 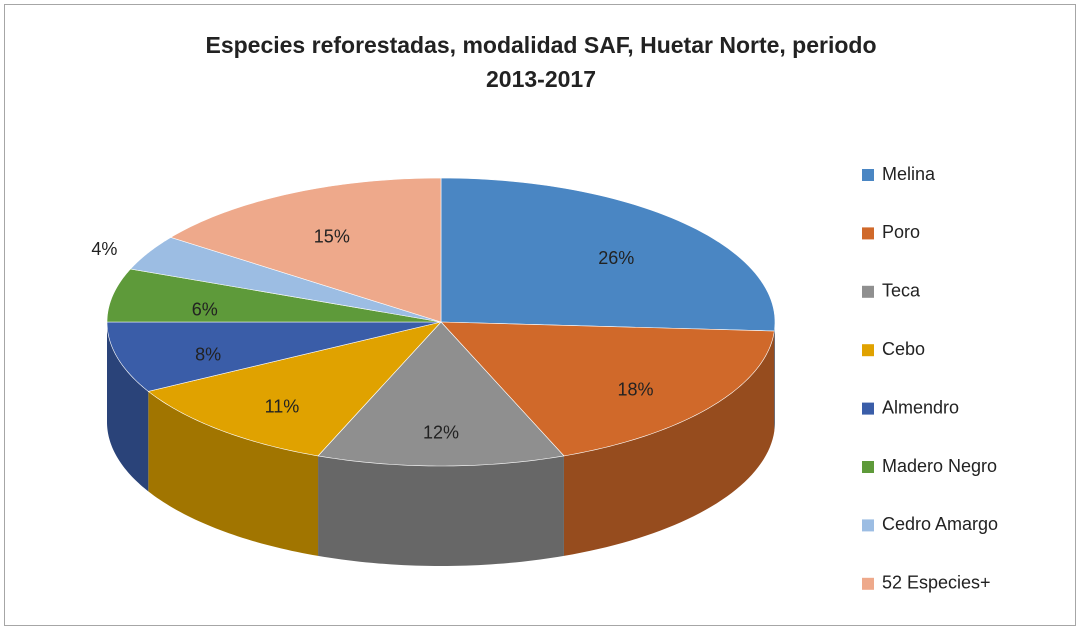 I want to click on legend-label: Melina, so click(x=909, y=174).